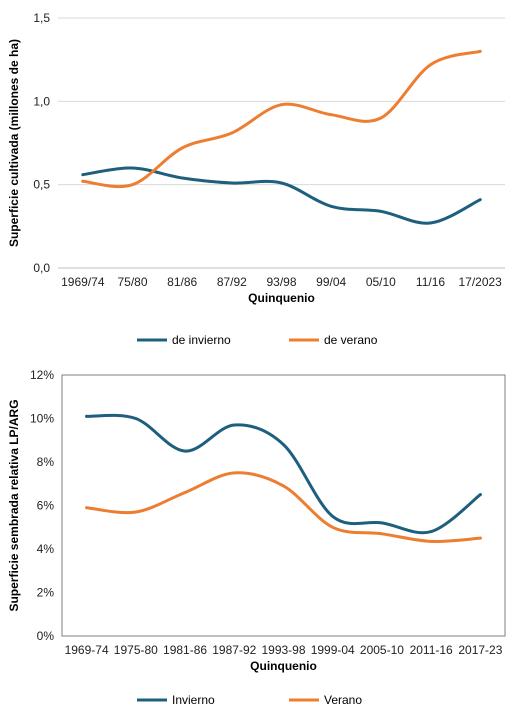  Describe the element at coordinates (382, 650) in the screenshot. I see `x-tick-label: 2005-10` at that location.